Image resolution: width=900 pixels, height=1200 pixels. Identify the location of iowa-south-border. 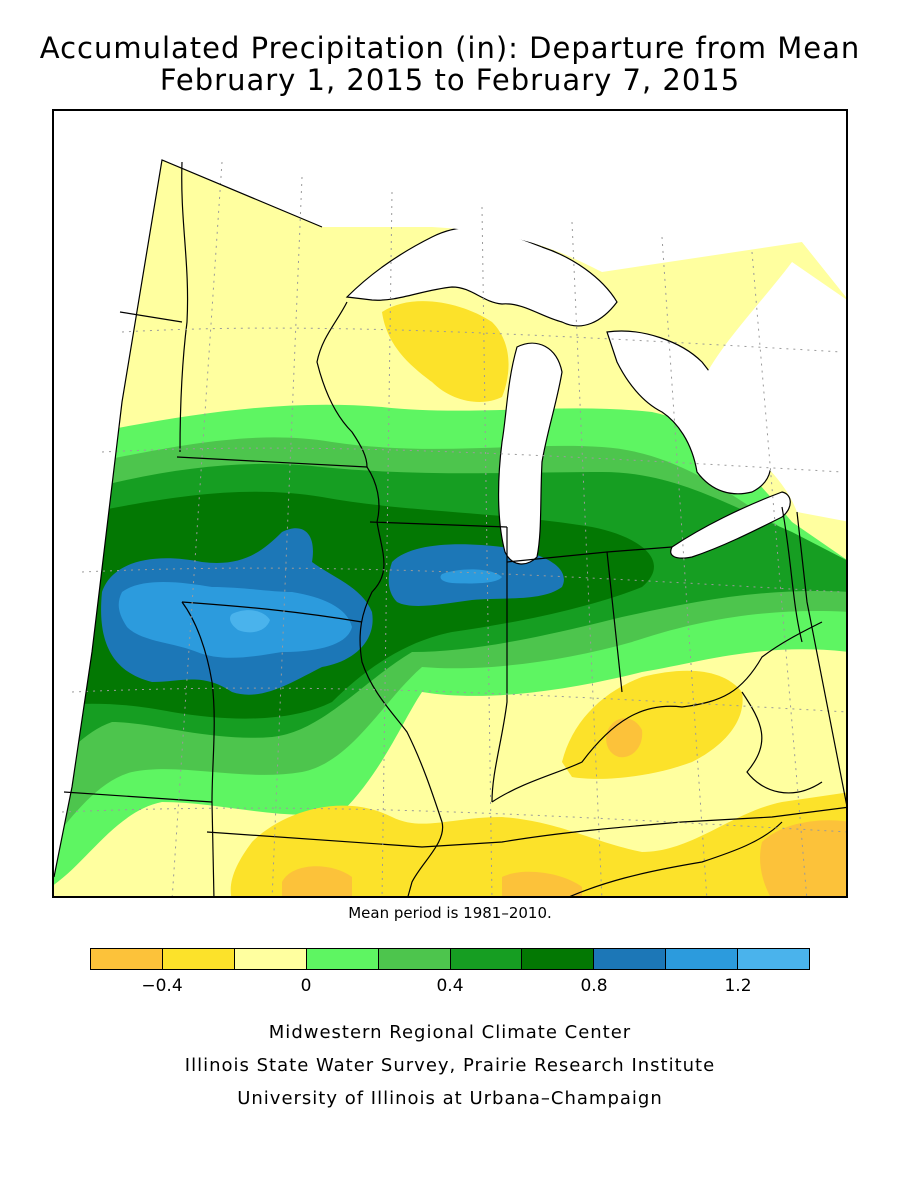
(272, 612).